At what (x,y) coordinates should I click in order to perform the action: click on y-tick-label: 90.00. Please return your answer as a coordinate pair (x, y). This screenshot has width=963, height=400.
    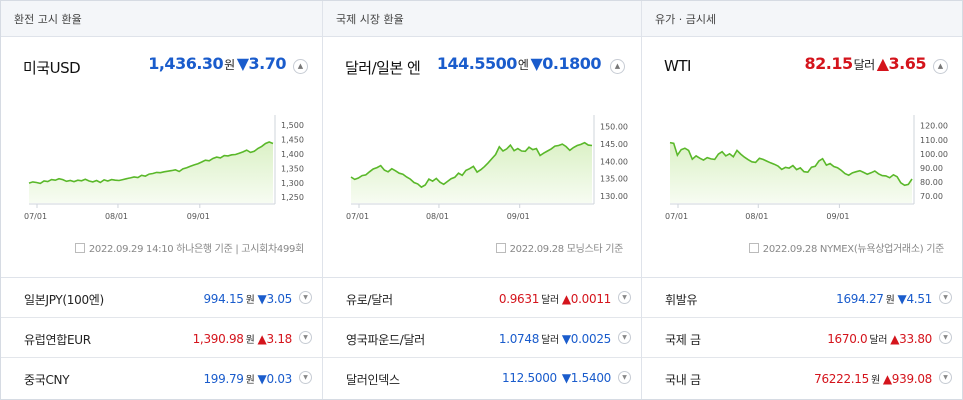
    Looking at the image, I should click on (931, 168).